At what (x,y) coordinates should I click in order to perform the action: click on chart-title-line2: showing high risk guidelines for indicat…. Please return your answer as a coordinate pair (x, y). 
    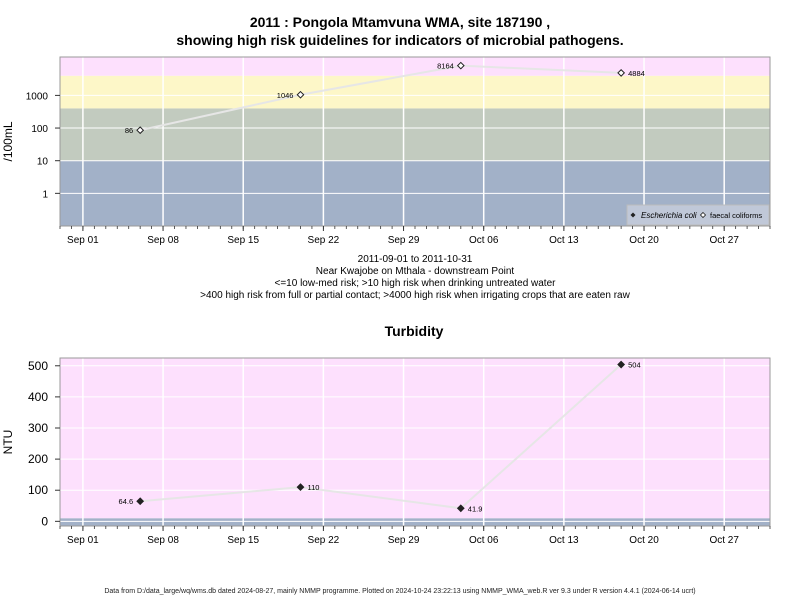
    Looking at the image, I should click on (400, 40).